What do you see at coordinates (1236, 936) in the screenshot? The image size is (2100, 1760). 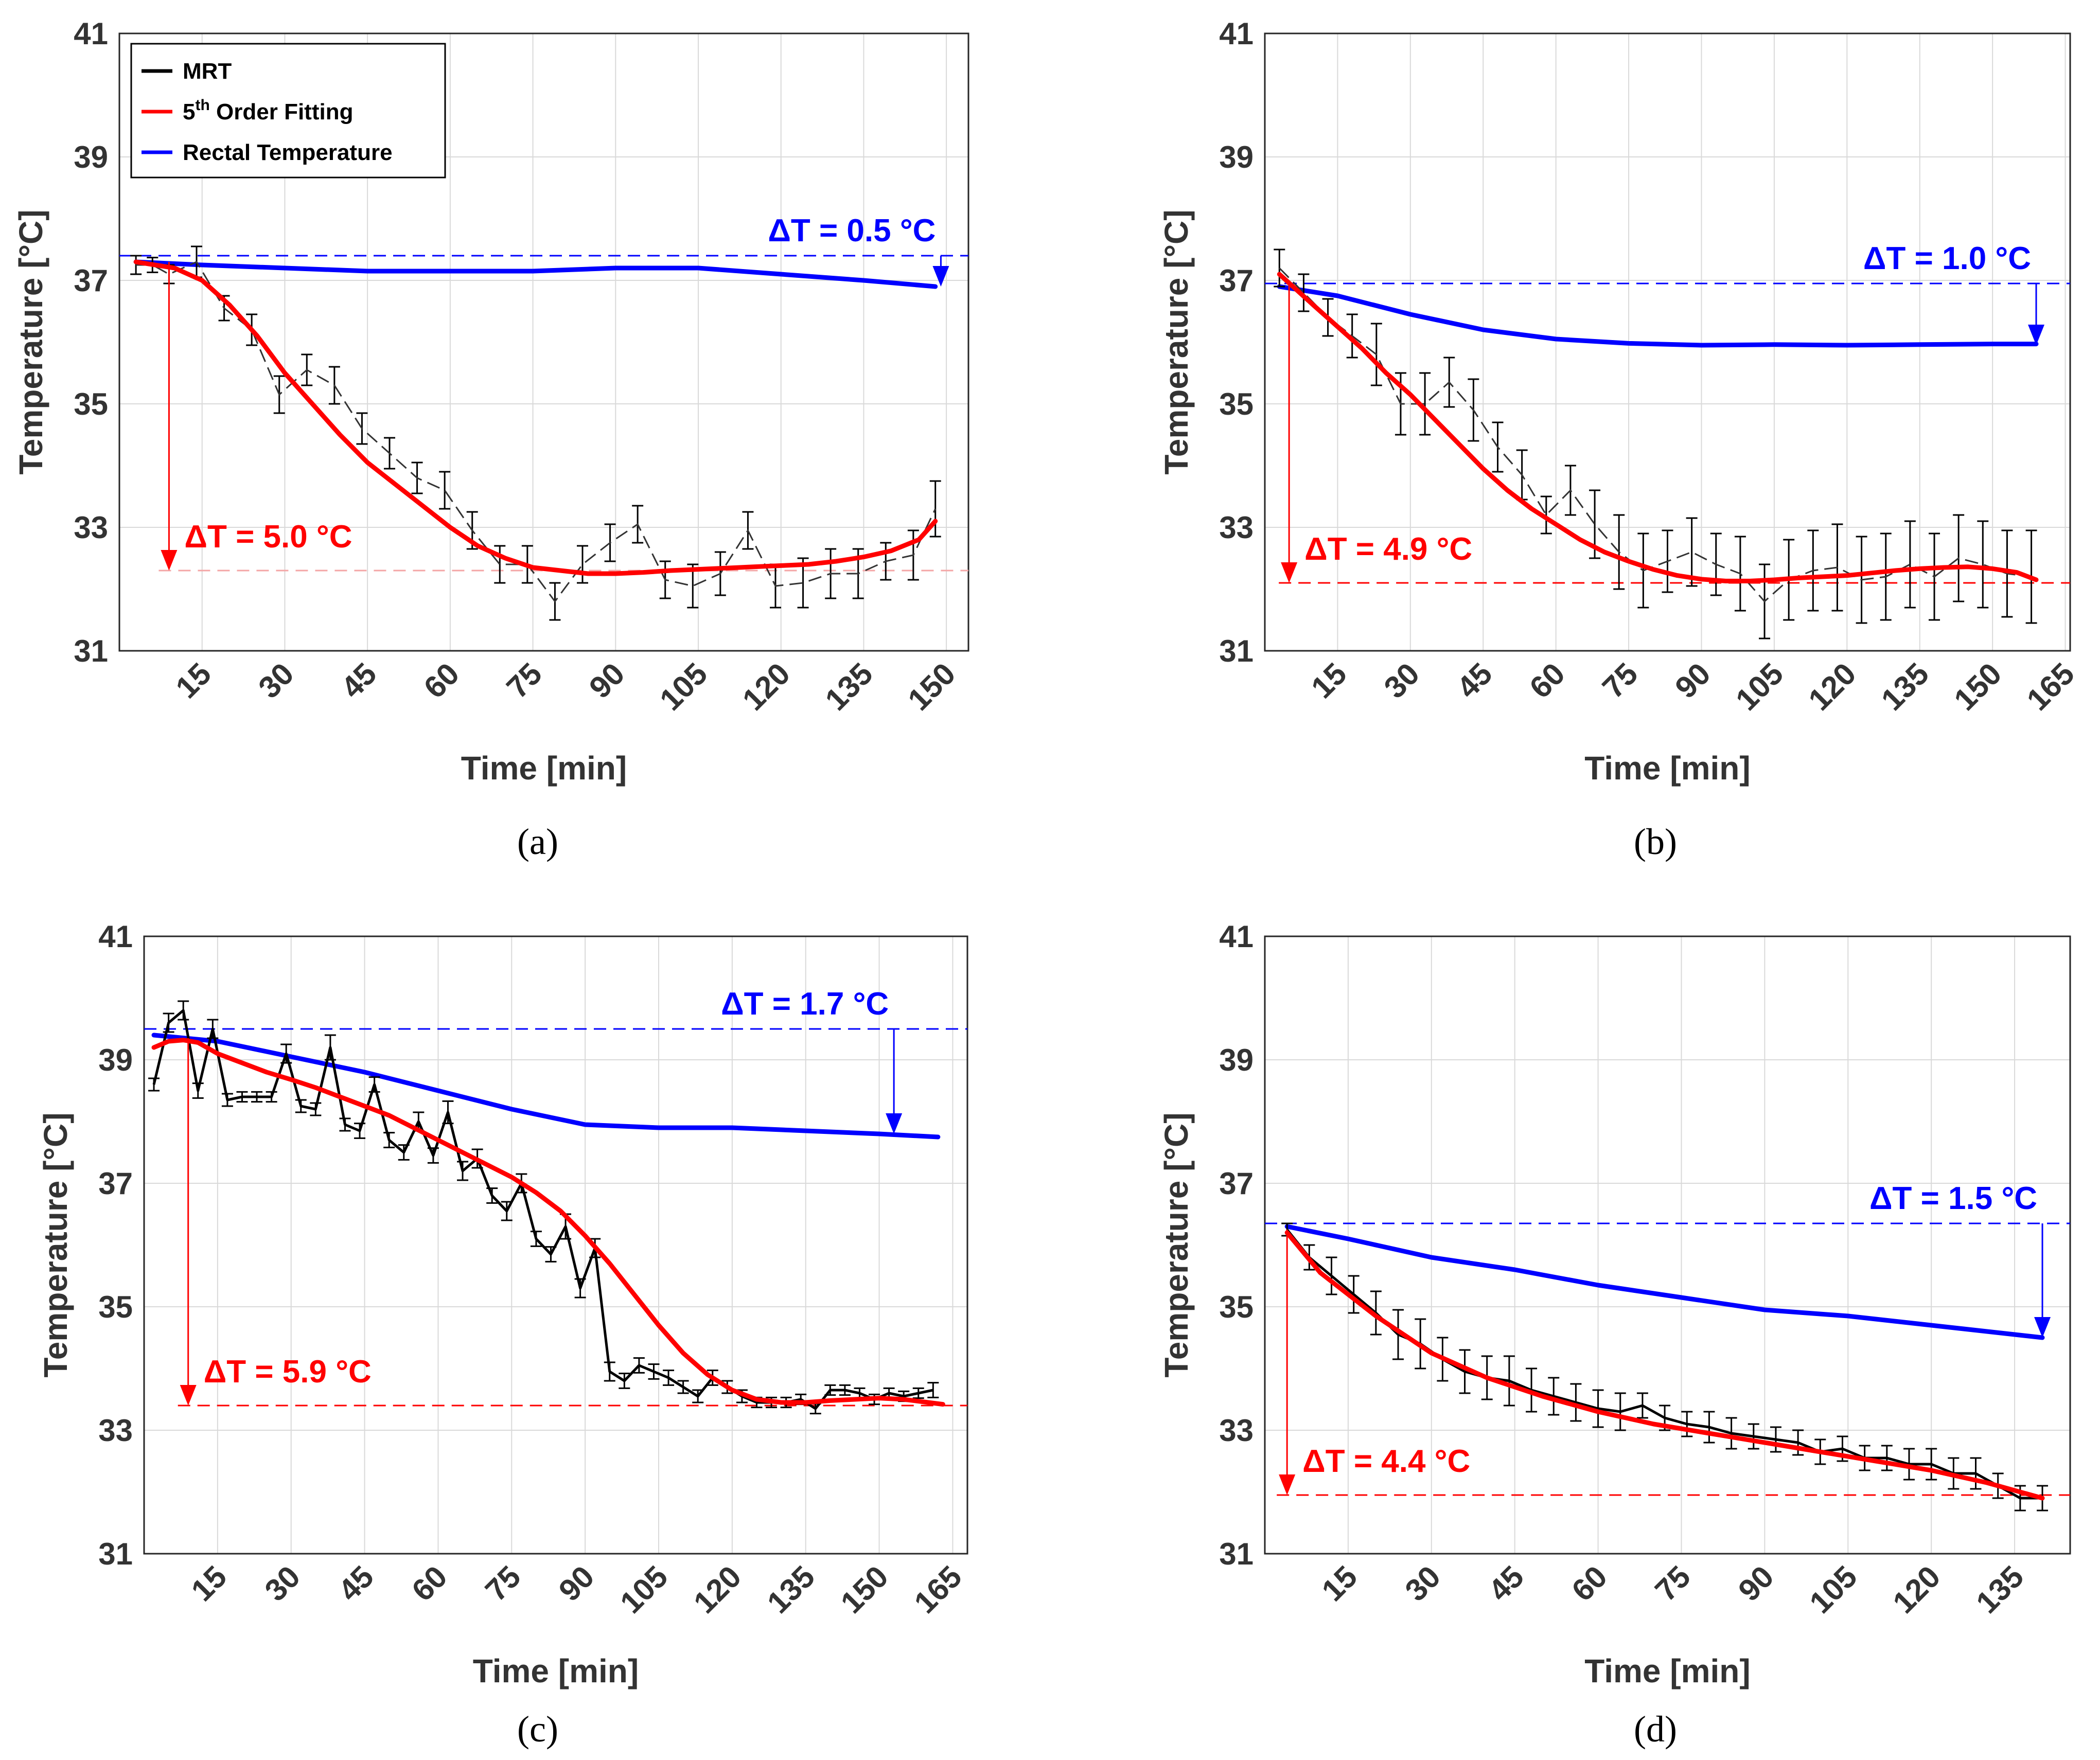 I see `y-tick-label: 41` at bounding box center [1236, 936].